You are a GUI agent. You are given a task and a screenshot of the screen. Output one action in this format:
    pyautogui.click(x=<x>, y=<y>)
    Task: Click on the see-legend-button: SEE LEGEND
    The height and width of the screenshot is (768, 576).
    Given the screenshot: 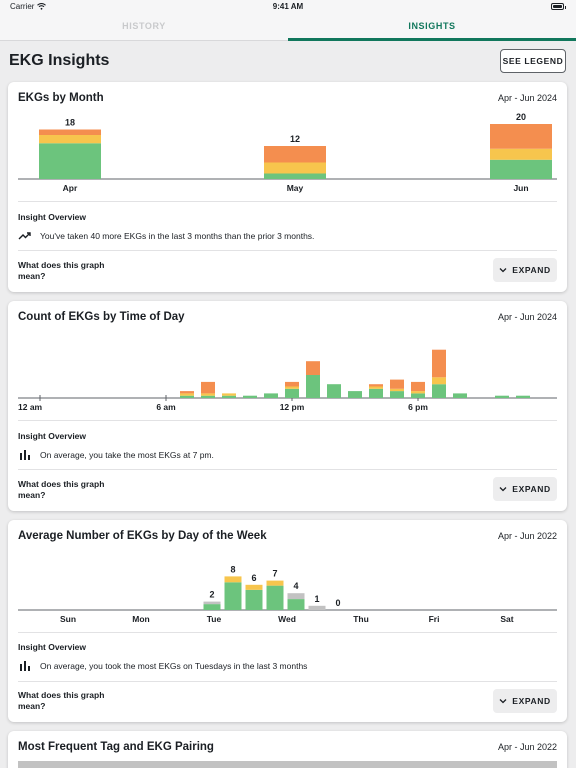 What is the action you would take?
    pyautogui.click(x=533, y=61)
    